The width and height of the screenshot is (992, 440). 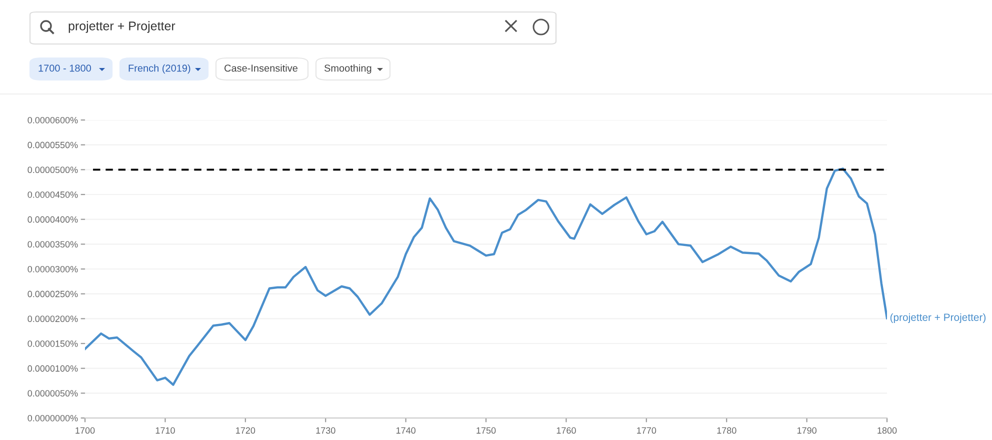 What do you see at coordinates (165, 430) in the screenshot?
I see `x-tick-label: 1710` at bounding box center [165, 430].